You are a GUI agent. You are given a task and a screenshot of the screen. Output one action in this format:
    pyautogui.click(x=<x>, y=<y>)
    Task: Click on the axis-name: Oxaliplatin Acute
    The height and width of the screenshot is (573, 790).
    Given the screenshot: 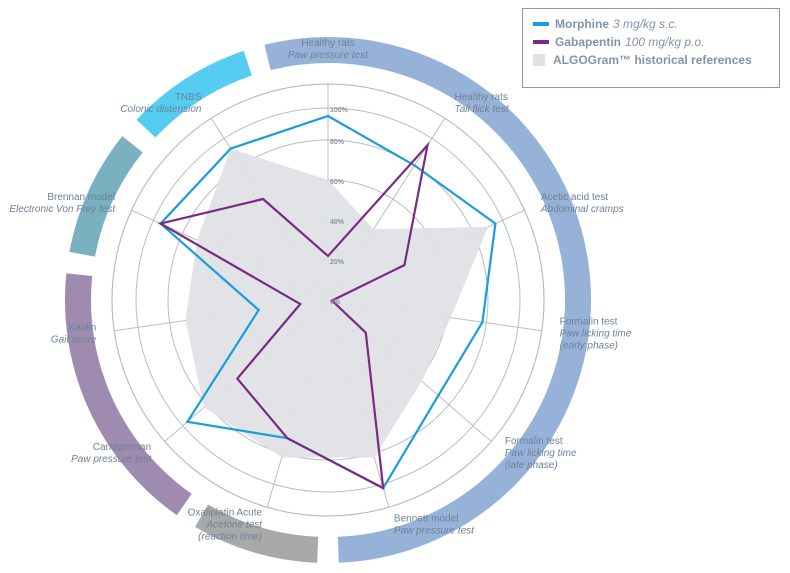 What is the action you would take?
    pyautogui.click(x=225, y=513)
    